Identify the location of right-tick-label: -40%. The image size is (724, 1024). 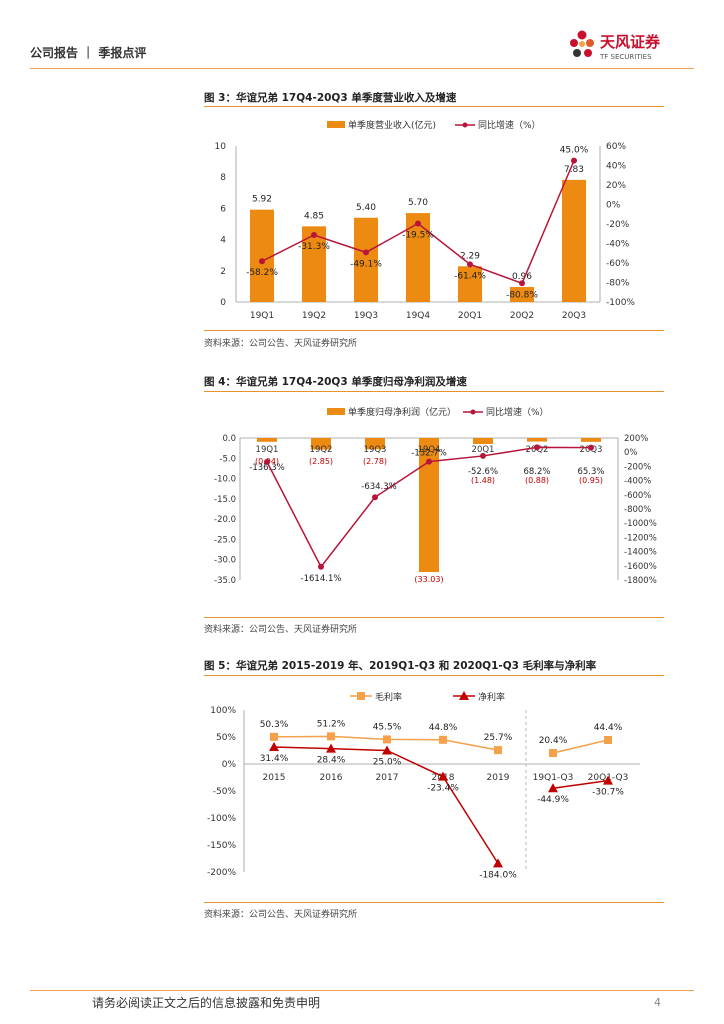
(618, 245).